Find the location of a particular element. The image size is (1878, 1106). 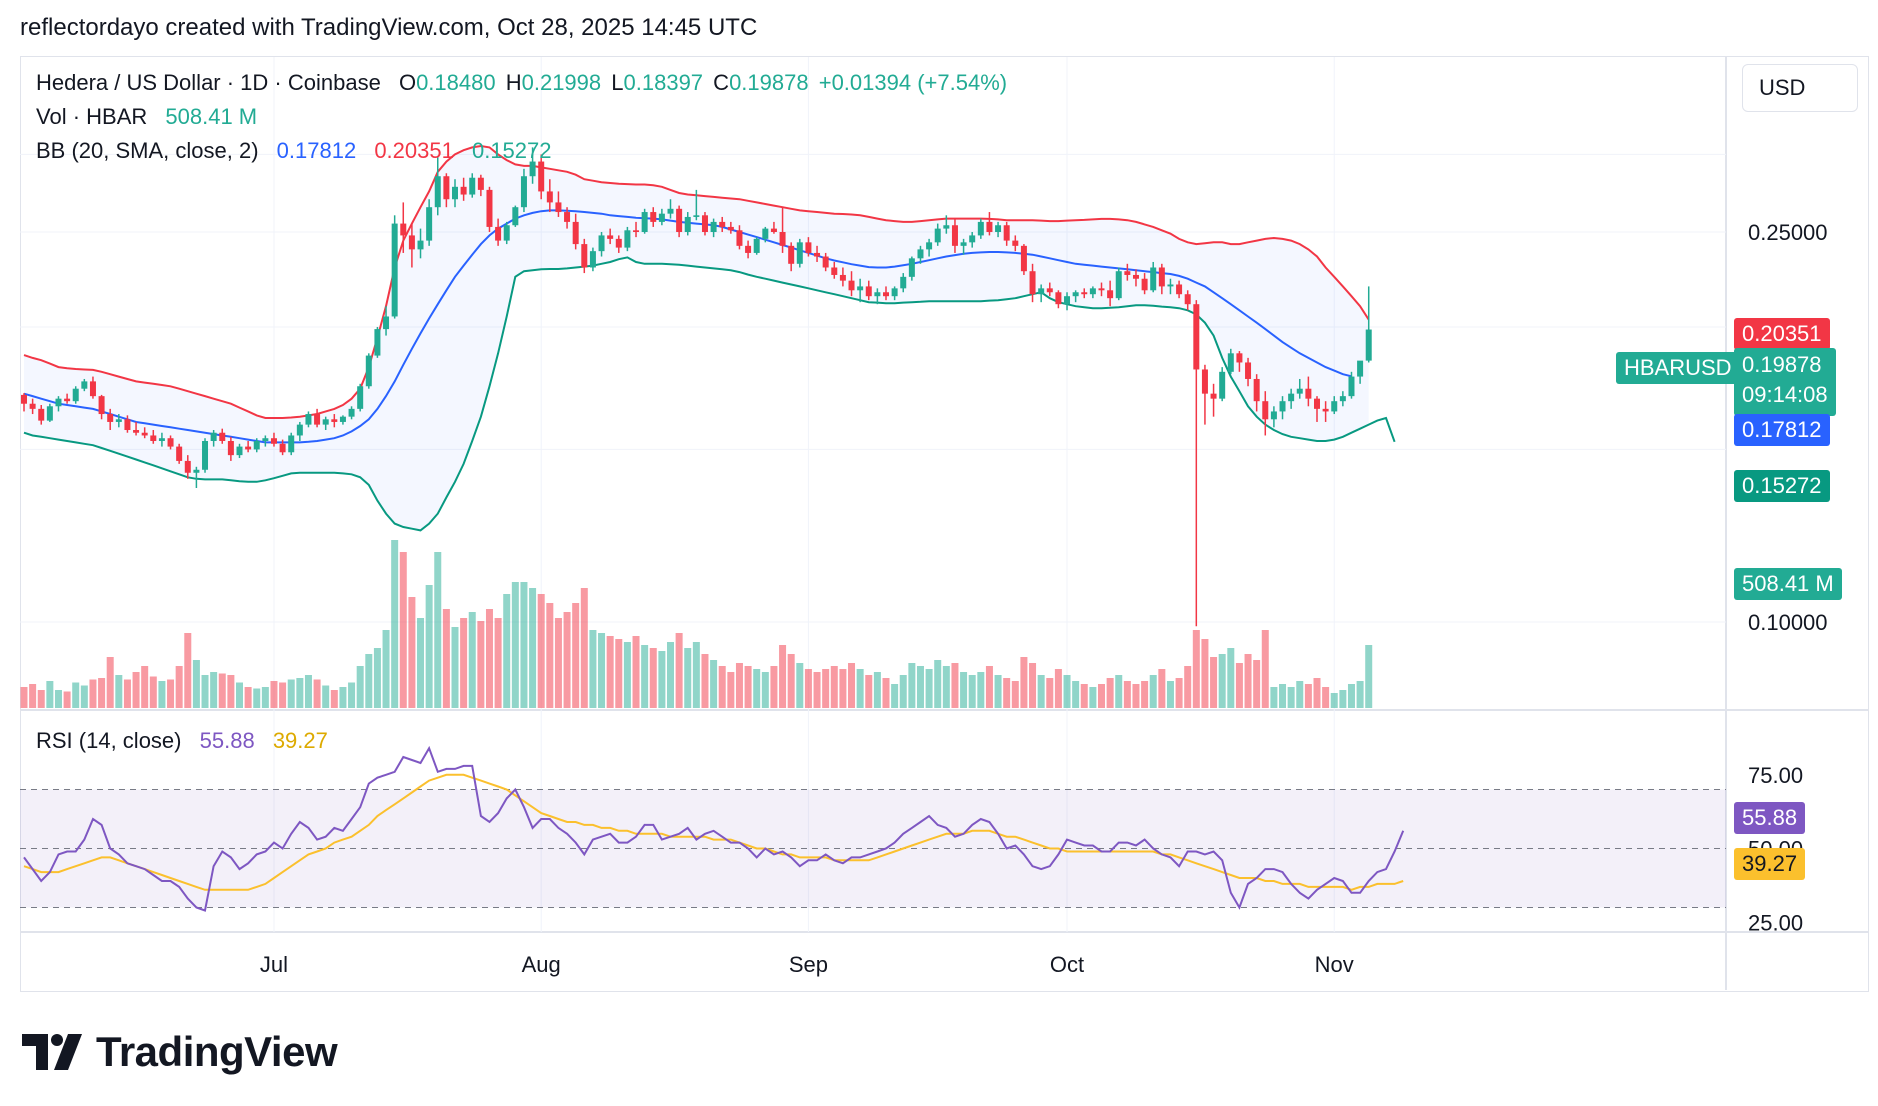

price-tick-label: 0.10000 is located at coordinates (1788, 622).